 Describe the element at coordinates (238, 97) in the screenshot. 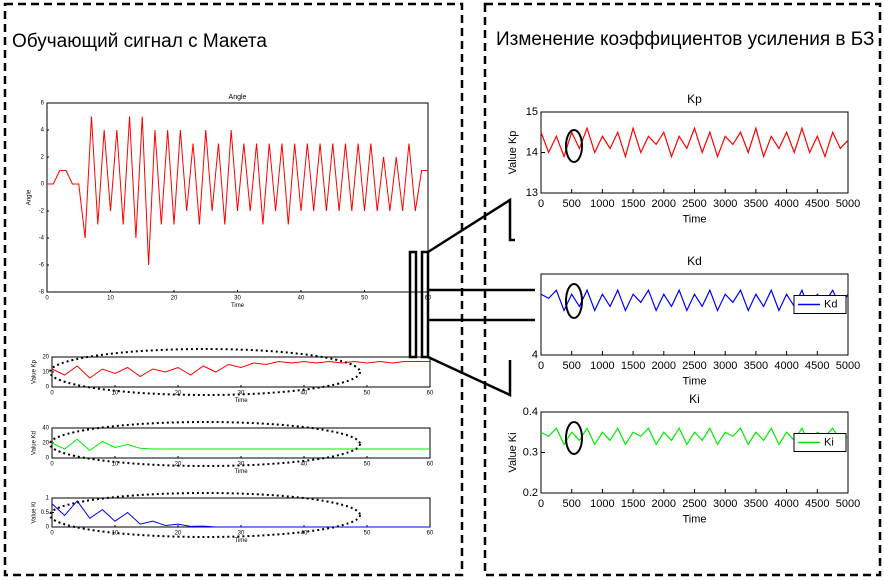

I see `chart-title: Angle` at that location.